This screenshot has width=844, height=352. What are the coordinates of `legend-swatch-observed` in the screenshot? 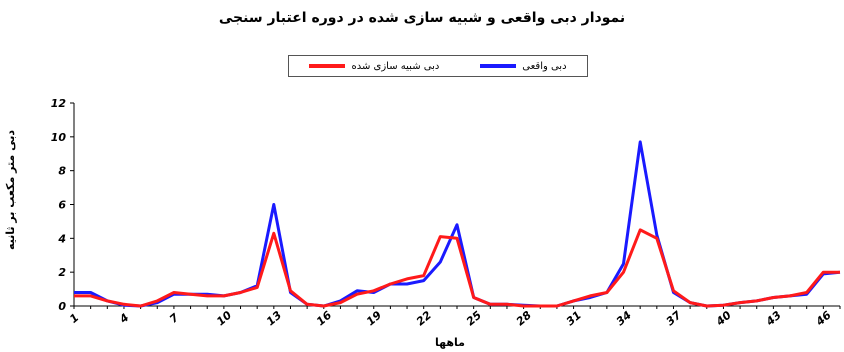 It's located at (498, 66).